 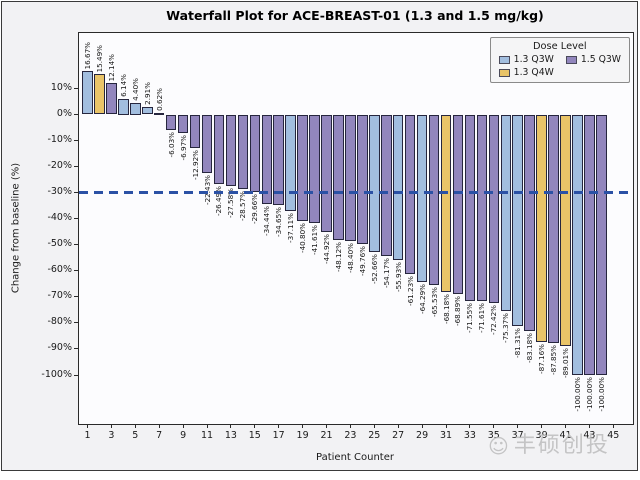 I want to click on x-tick-label: 1, so click(x=87, y=435).